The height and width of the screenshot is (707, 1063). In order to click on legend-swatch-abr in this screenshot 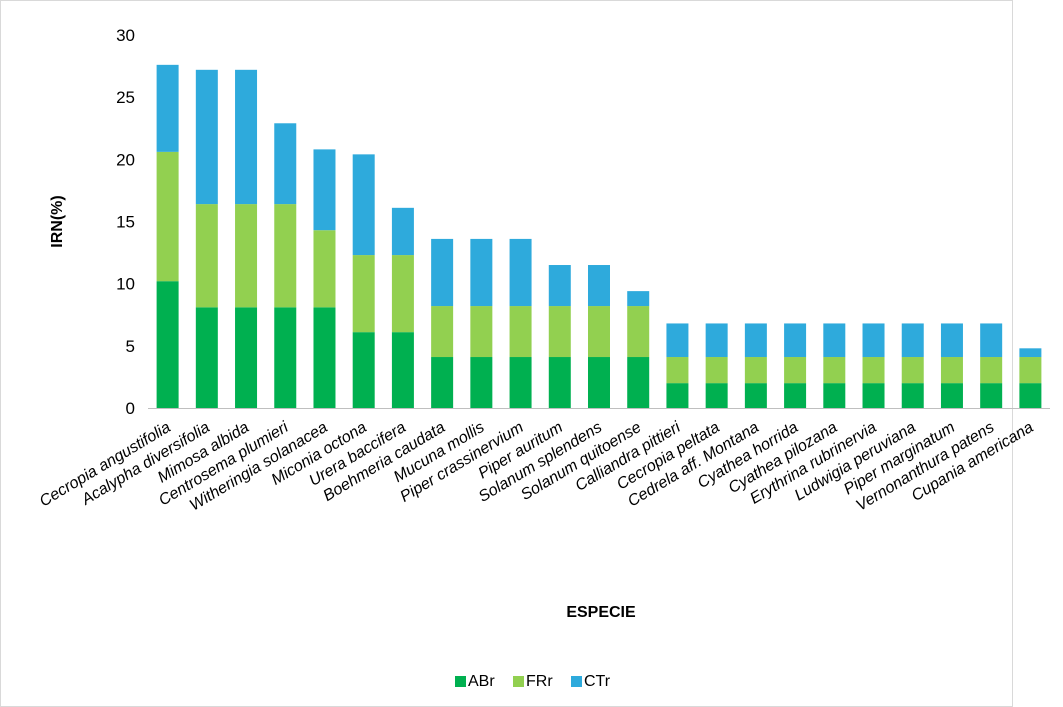, I will do `click(460, 681)`.